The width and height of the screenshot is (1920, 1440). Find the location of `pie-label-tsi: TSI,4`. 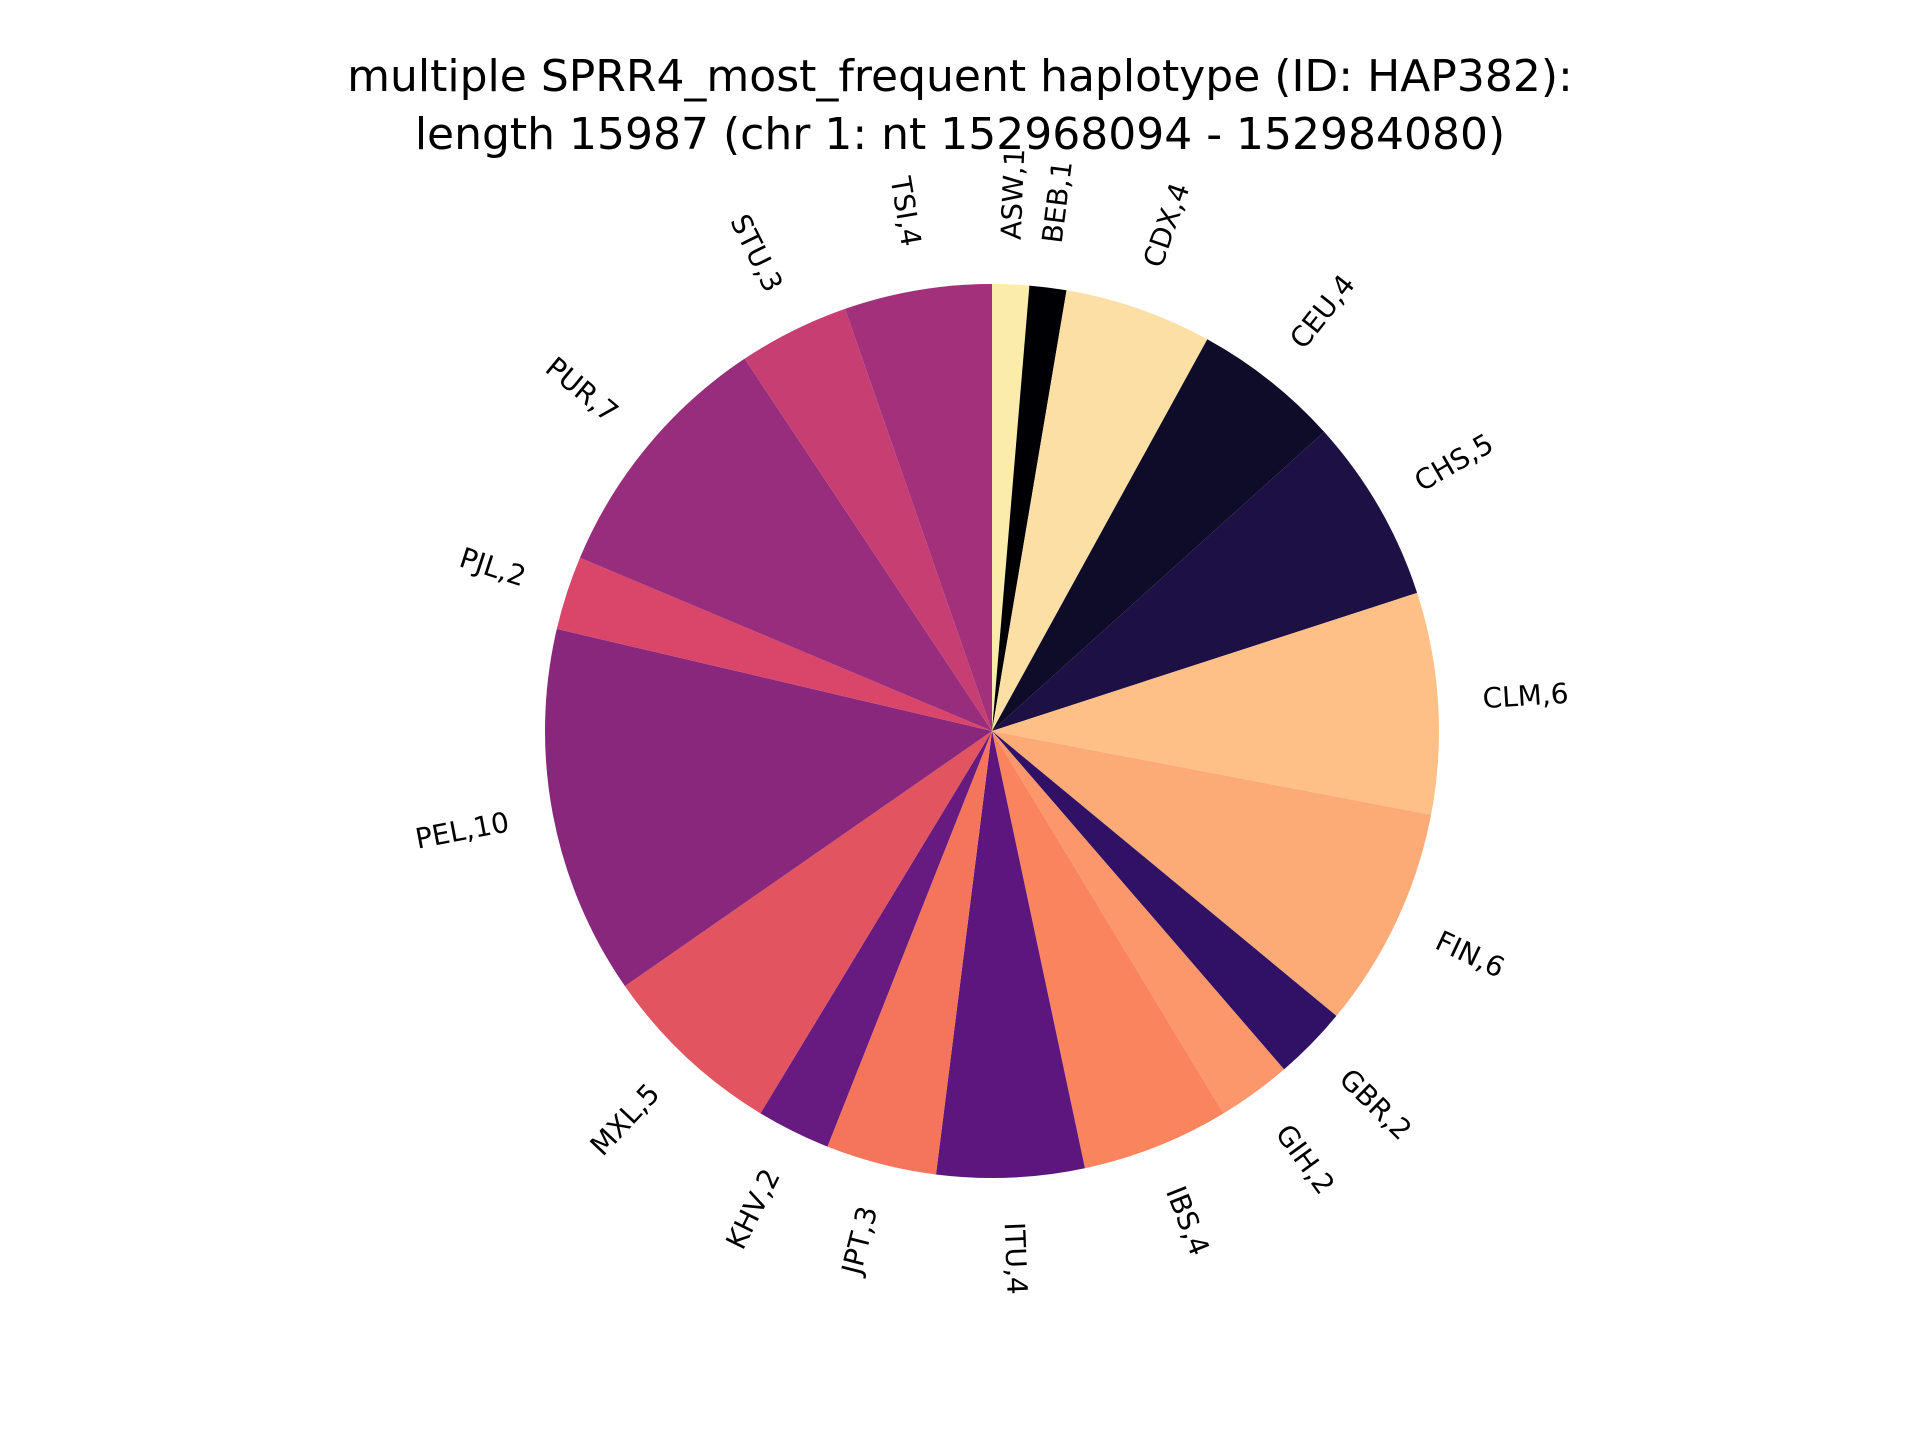

pie-label-tsi: TSI,4 is located at coordinates (905, 210).